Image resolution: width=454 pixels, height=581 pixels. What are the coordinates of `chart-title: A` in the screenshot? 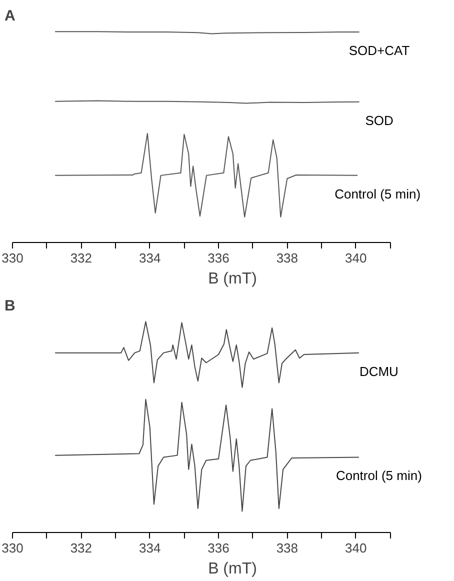 It's located at (10, 16).